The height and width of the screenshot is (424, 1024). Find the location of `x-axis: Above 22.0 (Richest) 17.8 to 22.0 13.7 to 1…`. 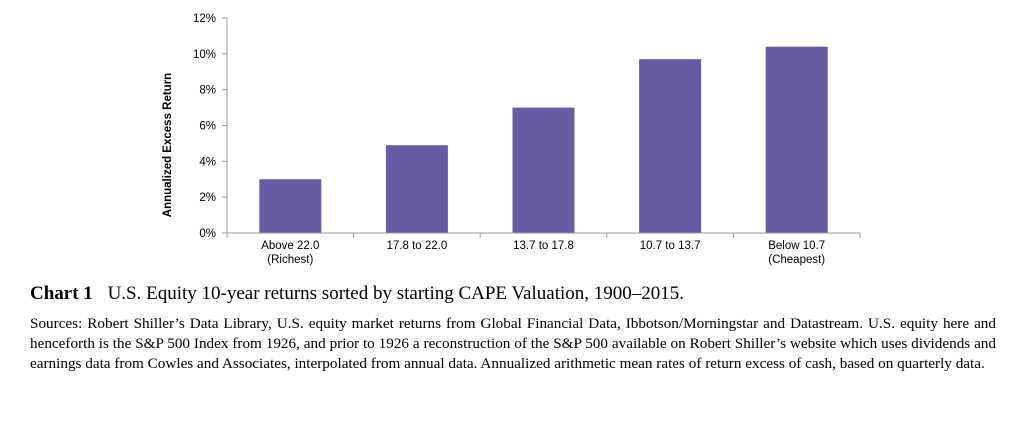

x-axis: Above 22.0 (Richest) 17.8 to 22.0 13.7 to 1… is located at coordinates (543, 249).